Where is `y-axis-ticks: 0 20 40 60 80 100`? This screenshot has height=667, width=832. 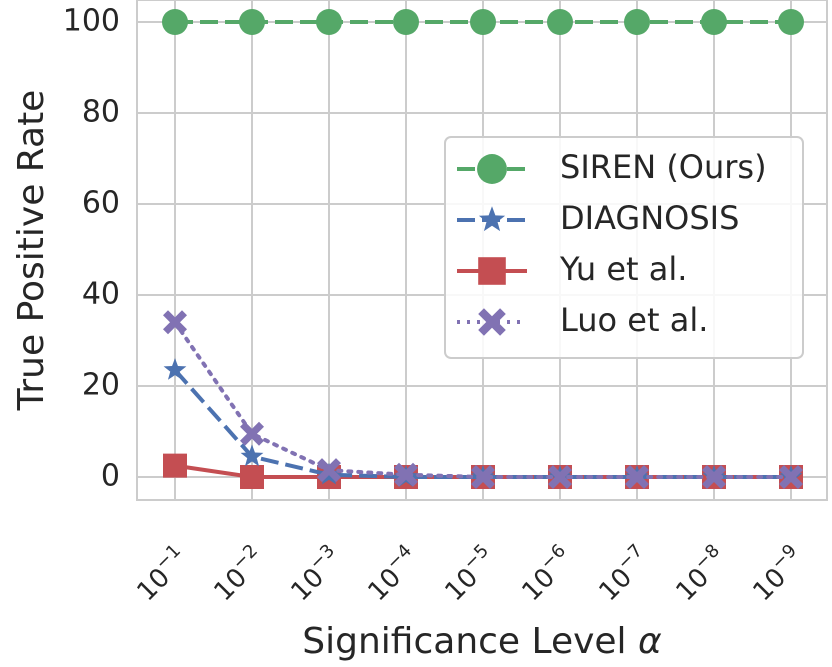
y-axis-ticks: 0 20 40 60 80 100 is located at coordinates (91, 249).